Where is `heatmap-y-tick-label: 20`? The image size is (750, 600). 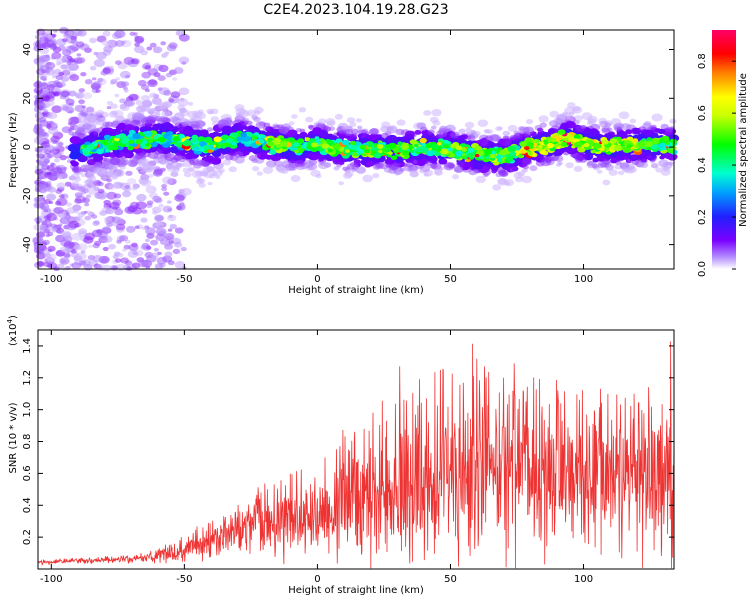
heatmap-y-tick-label: 20 is located at coordinates (27, 98).